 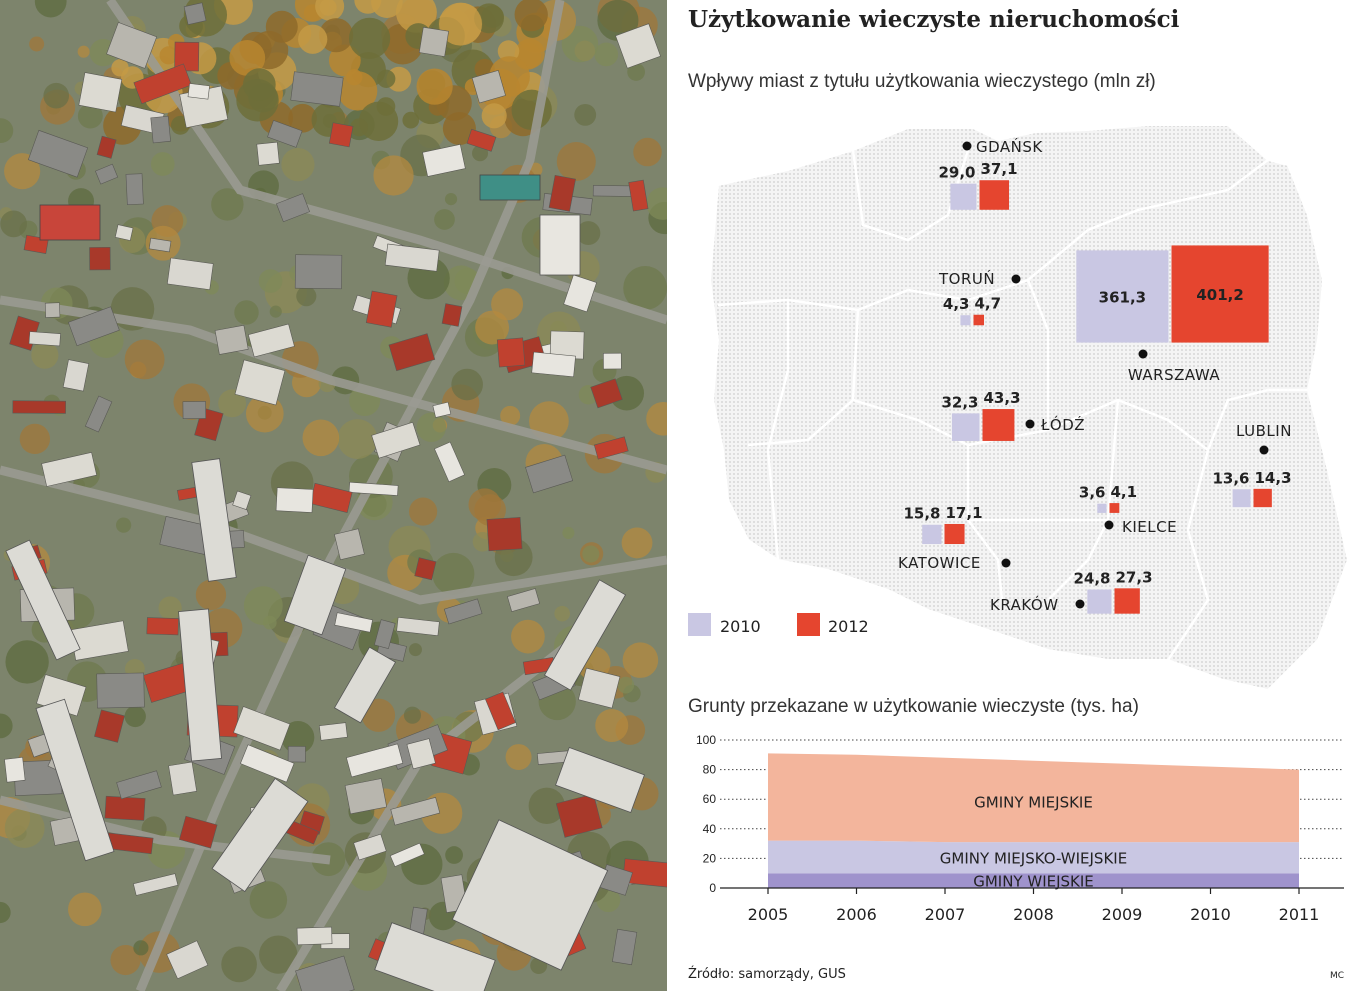 What do you see at coordinates (1092, 493) in the screenshot?
I see `value-2010-kielce: 3,6` at bounding box center [1092, 493].